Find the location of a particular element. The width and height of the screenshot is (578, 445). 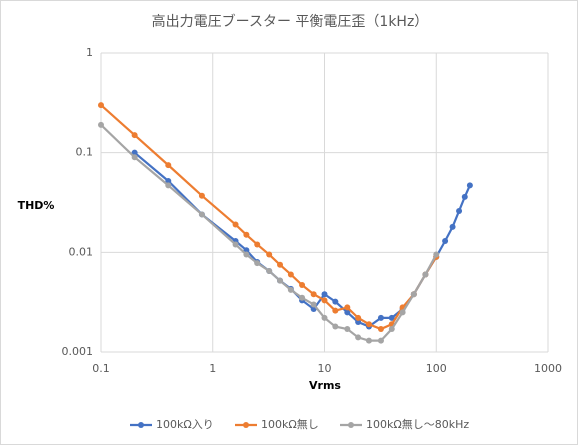

y-tick-label: 0.001 is located at coordinates (78, 351).